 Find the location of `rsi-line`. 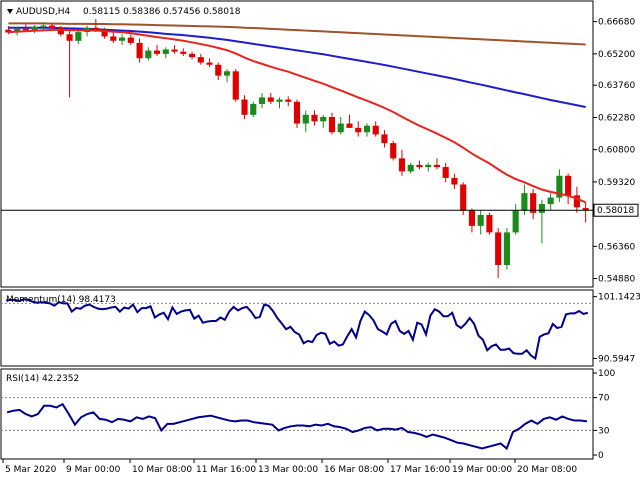

rsi-line is located at coordinates (297, 426).